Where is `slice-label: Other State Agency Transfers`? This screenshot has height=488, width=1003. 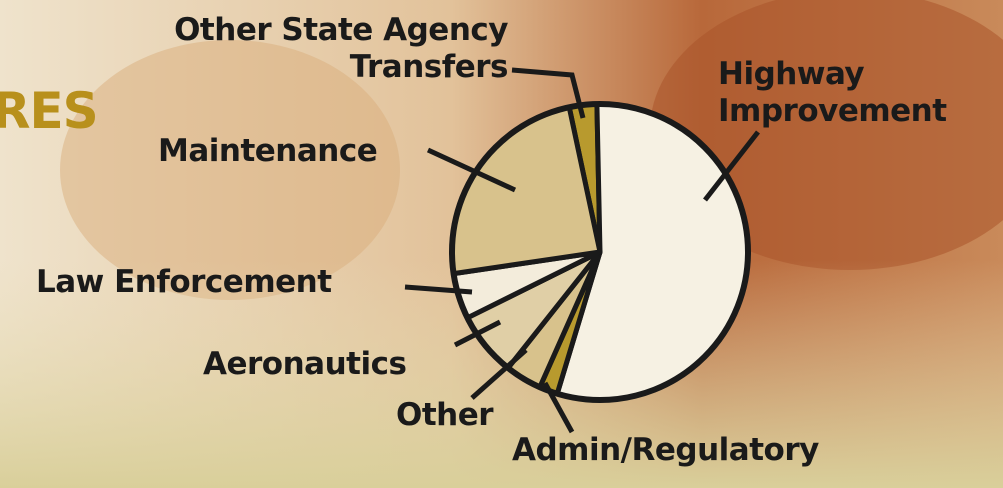
slice-label: Other State Agency Transfers is located at coordinates (341, 48).